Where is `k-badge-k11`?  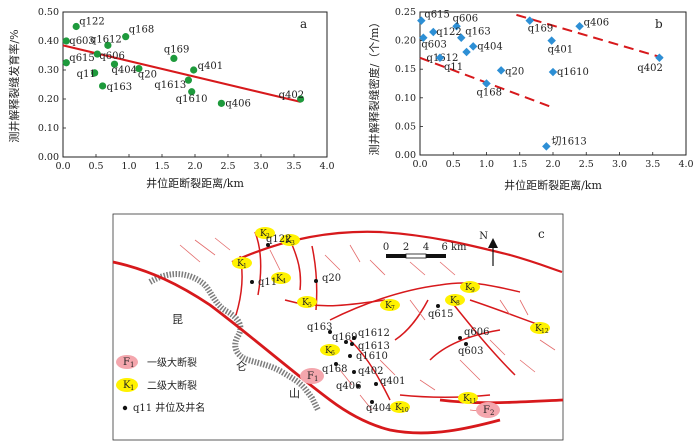
k-badge-k11 is located at coordinates (468, 398).